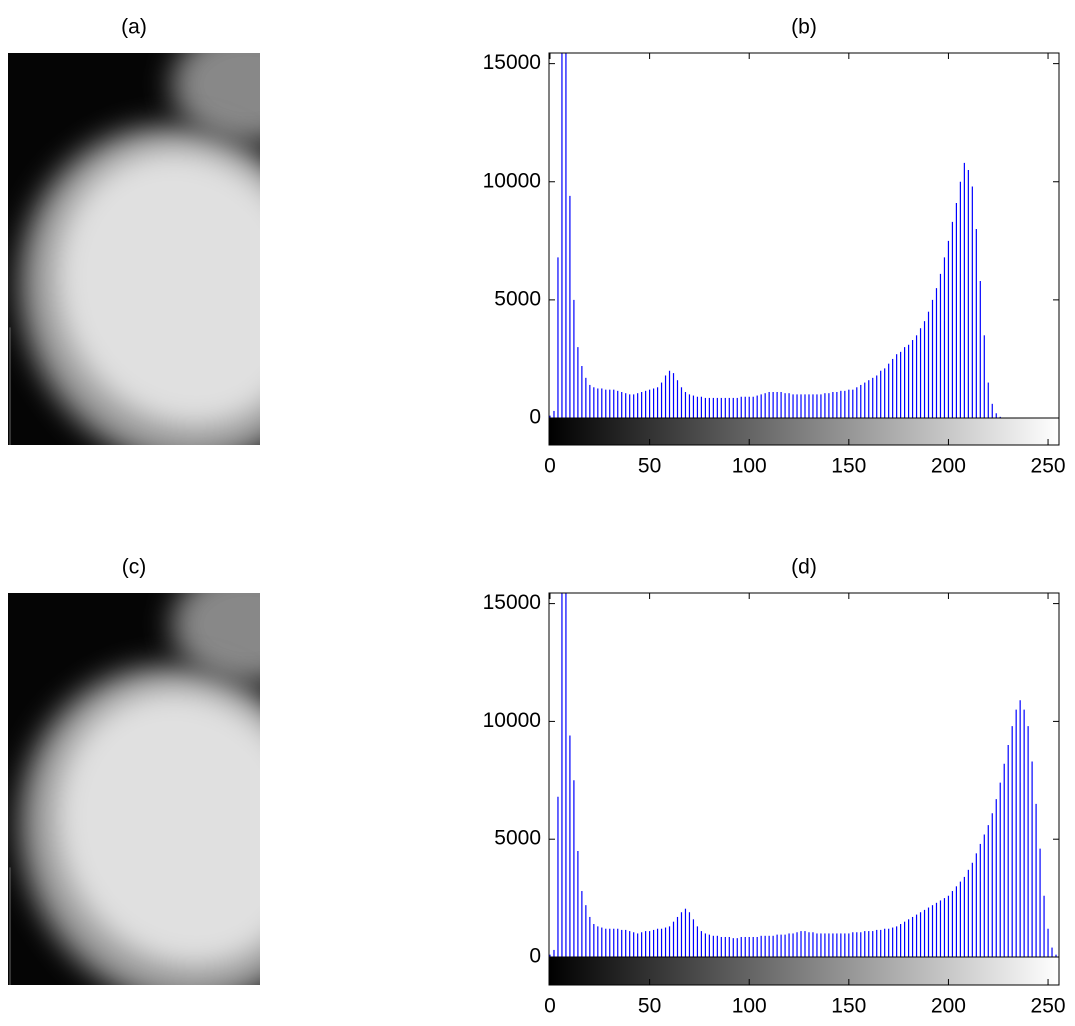  I want to click on panel-title: (b), so click(804, 27).